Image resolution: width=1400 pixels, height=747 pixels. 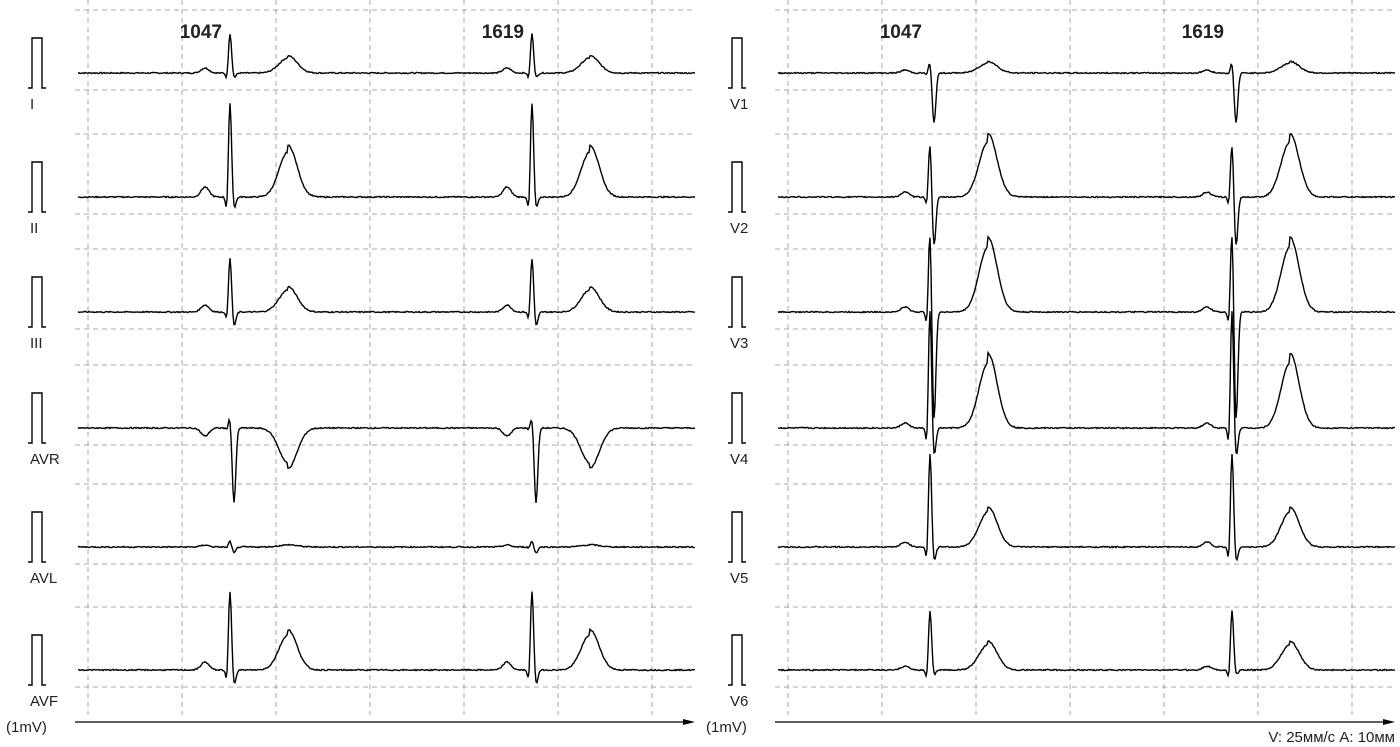 What do you see at coordinates (739, 343) in the screenshot?
I see `lead-label: V3` at bounding box center [739, 343].